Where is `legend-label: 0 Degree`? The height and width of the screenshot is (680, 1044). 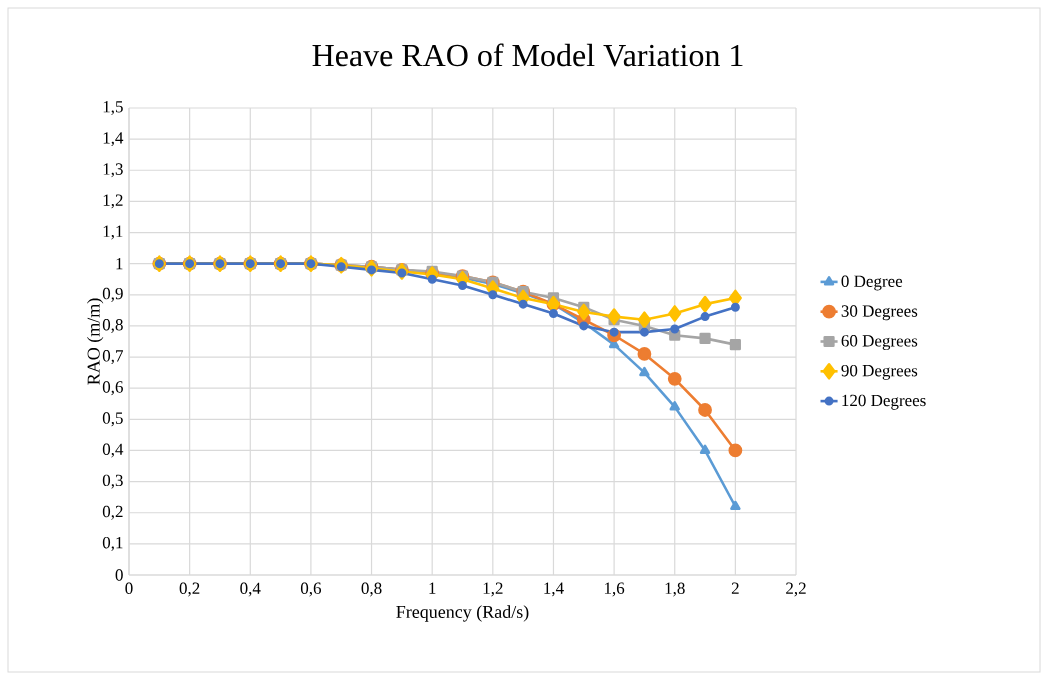
legend-label: 0 Degree is located at coordinates (872, 283).